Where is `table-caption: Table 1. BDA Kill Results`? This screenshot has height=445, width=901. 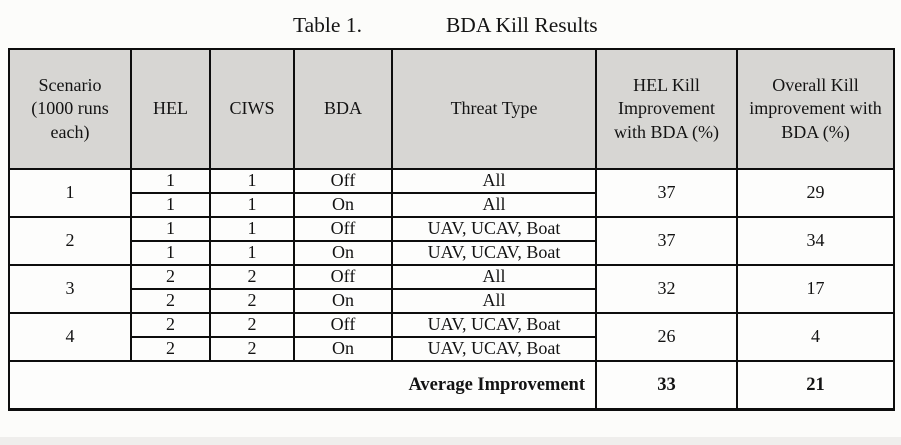 table-caption: Table 1. BDA Kill Results is located at coordinates (445, 25).